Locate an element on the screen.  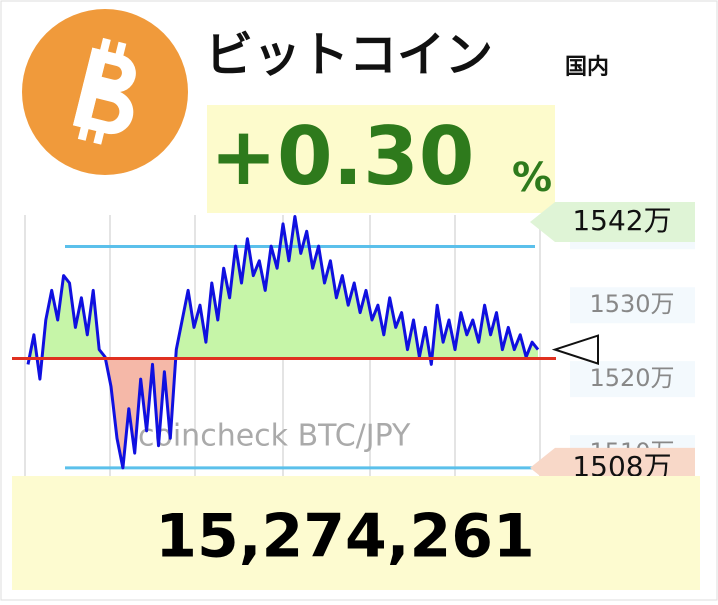
market: 国内 is located at coordinates (587, 67).